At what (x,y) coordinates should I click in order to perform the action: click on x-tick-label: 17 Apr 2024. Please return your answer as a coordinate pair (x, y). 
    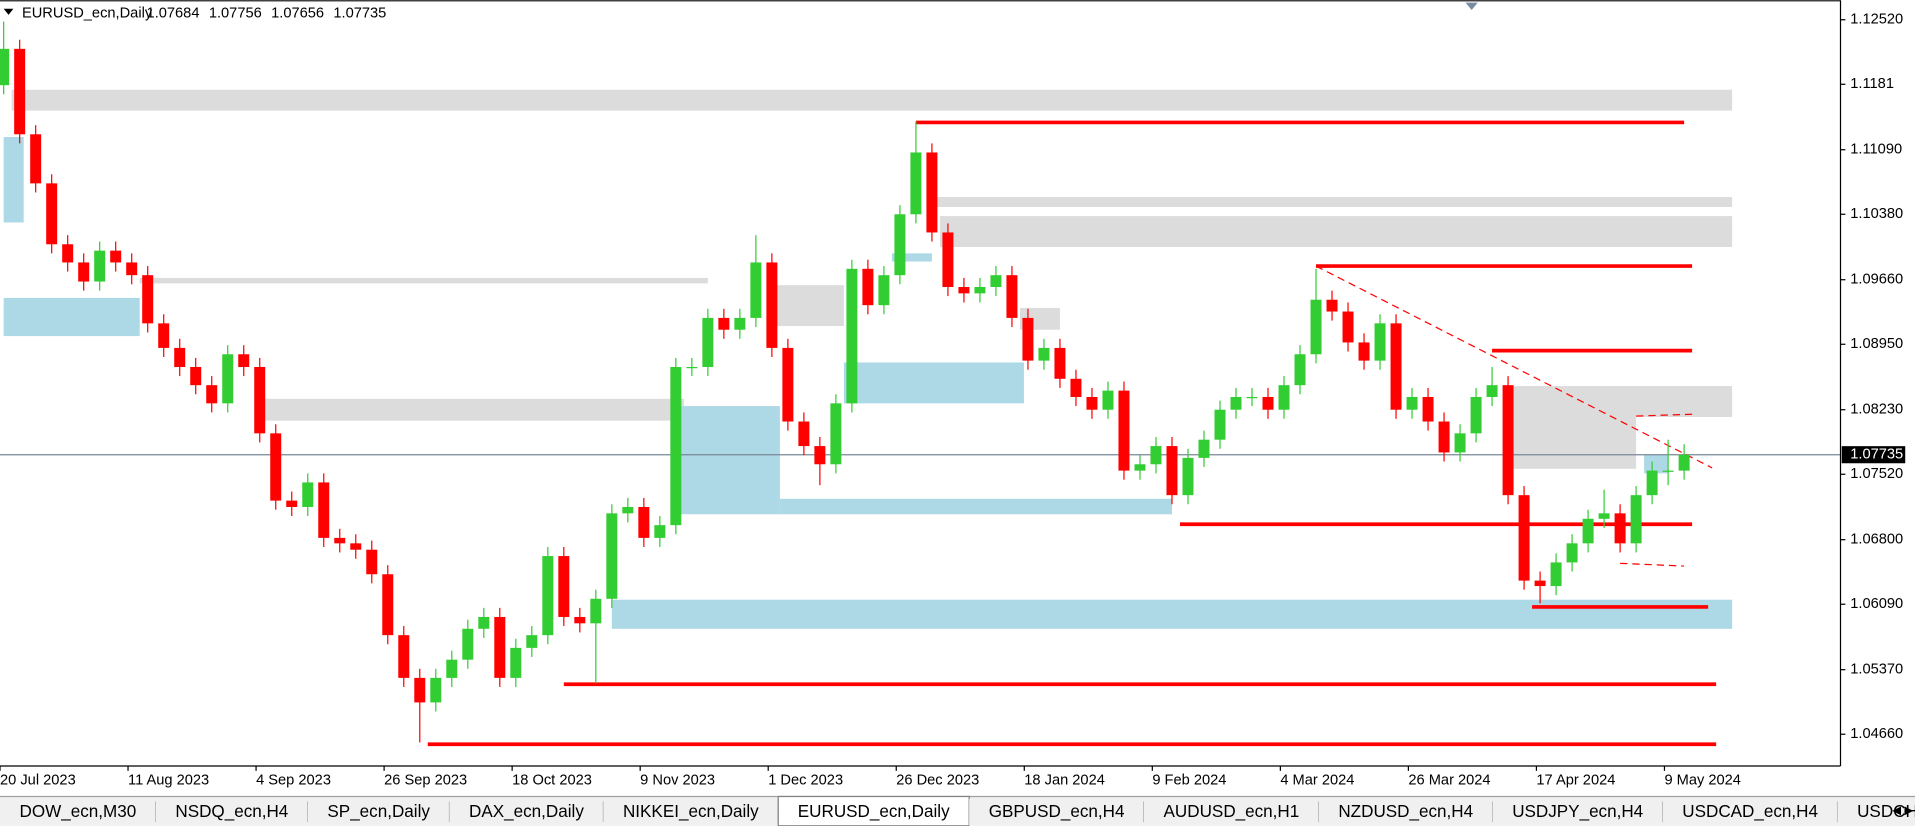
    Looking at the image, I should click on (1575, 780).